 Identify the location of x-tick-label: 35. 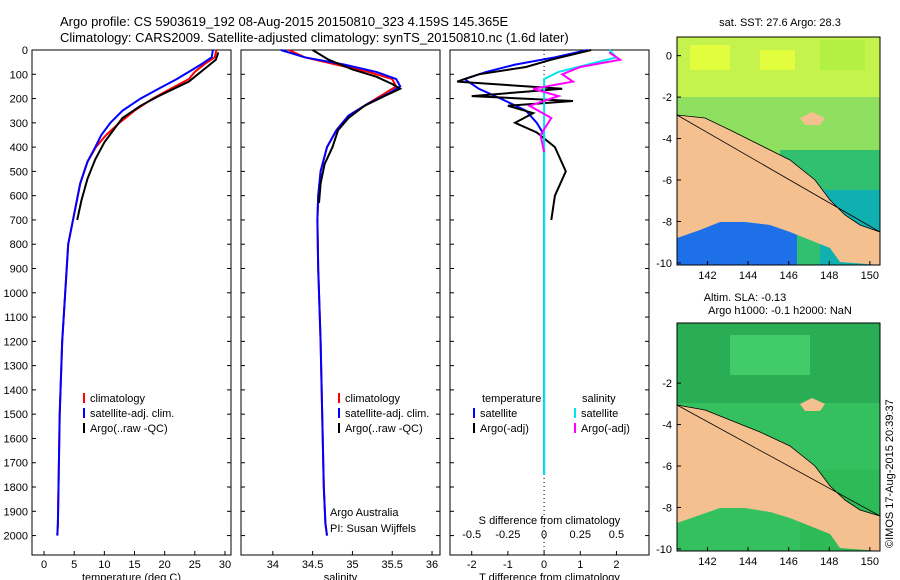
(352, 565).